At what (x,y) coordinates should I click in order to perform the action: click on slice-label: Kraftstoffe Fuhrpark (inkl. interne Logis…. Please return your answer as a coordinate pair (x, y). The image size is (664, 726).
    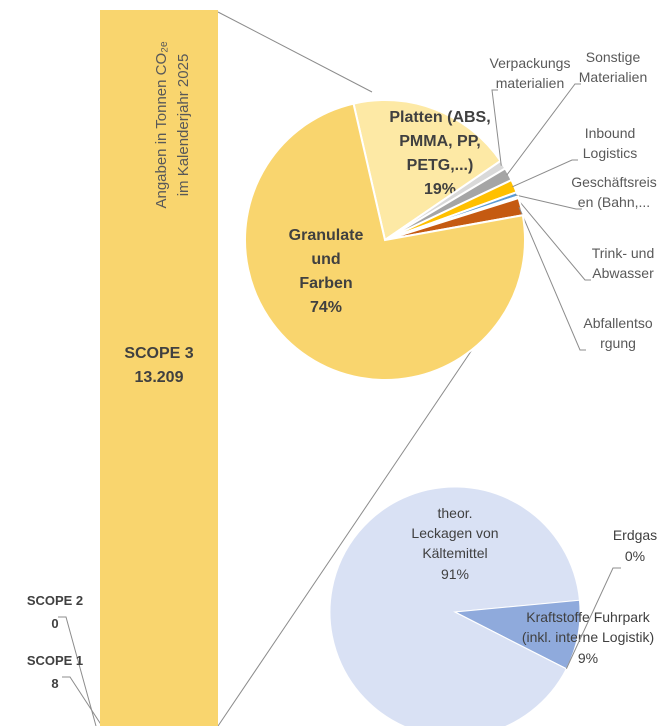
    Looking at the image, I should click on (588, 627).